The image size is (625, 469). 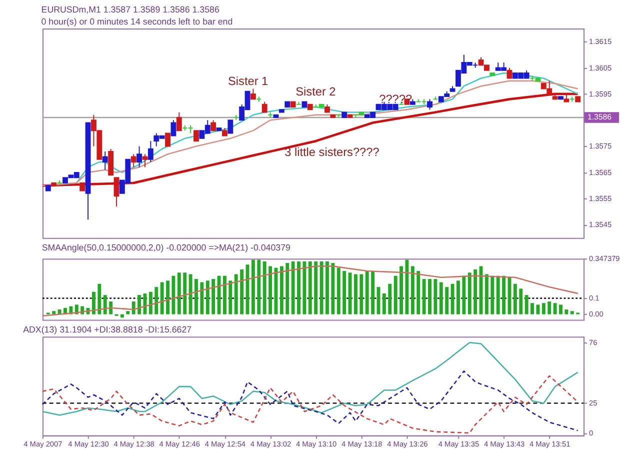 What do you see at coordinates (316, 91) in the screenshot?
I see `annotation: Sister 2` at bounding box center [316, 91].